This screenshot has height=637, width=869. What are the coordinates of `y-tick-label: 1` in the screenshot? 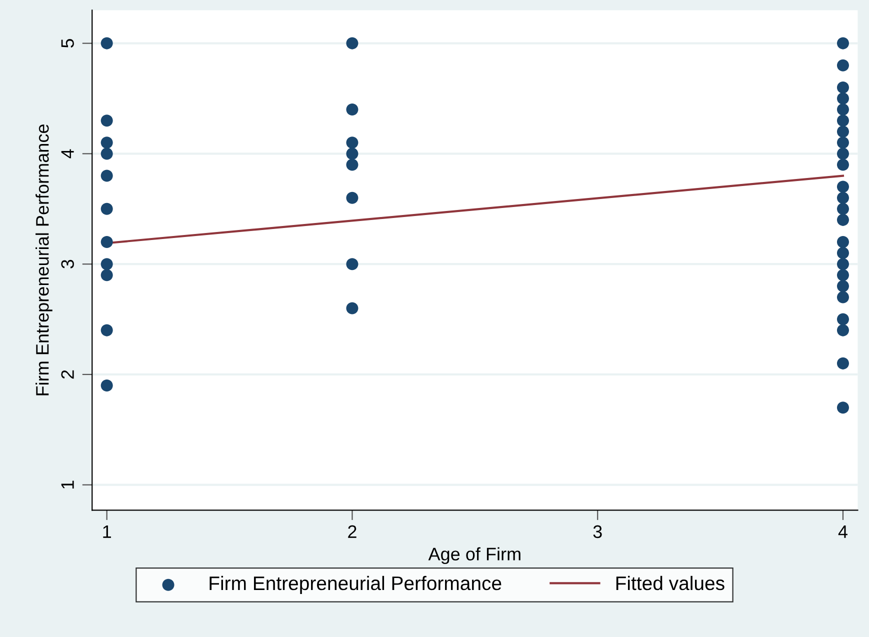 It's located at (67, 484).